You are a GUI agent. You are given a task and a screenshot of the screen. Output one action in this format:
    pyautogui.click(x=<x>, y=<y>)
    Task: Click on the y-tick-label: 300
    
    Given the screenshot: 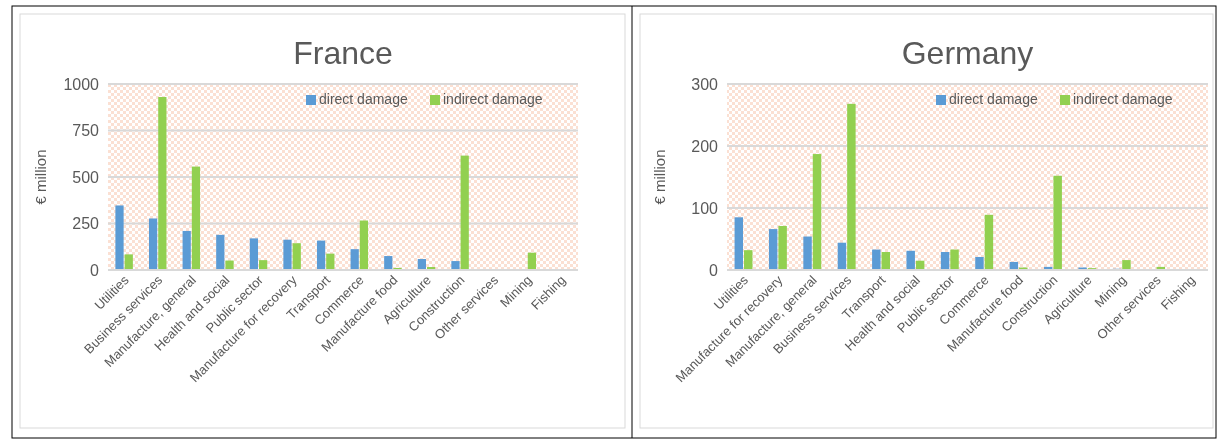 What is the action you would take?
    pyautogui.click(x=705, y=84)
    